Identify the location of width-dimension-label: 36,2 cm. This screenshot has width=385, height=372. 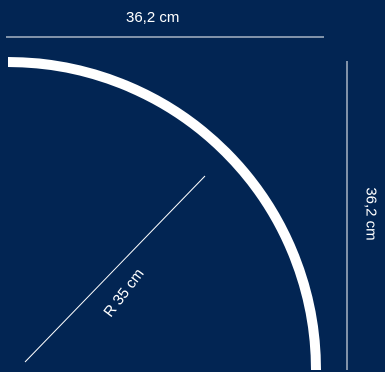
(153, 17).